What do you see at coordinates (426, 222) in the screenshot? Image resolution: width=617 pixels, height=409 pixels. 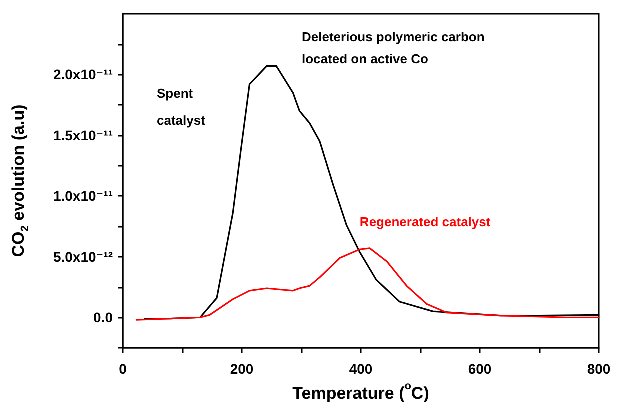 I see `series-label: Regenerated catalyst` at bounding box center [426, 222].